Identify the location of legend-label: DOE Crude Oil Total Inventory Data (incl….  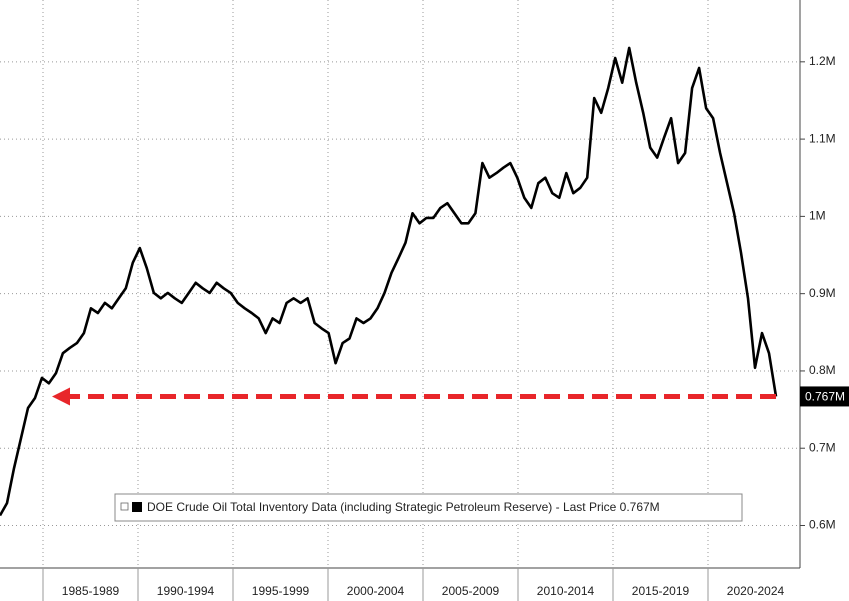
(403, 507).